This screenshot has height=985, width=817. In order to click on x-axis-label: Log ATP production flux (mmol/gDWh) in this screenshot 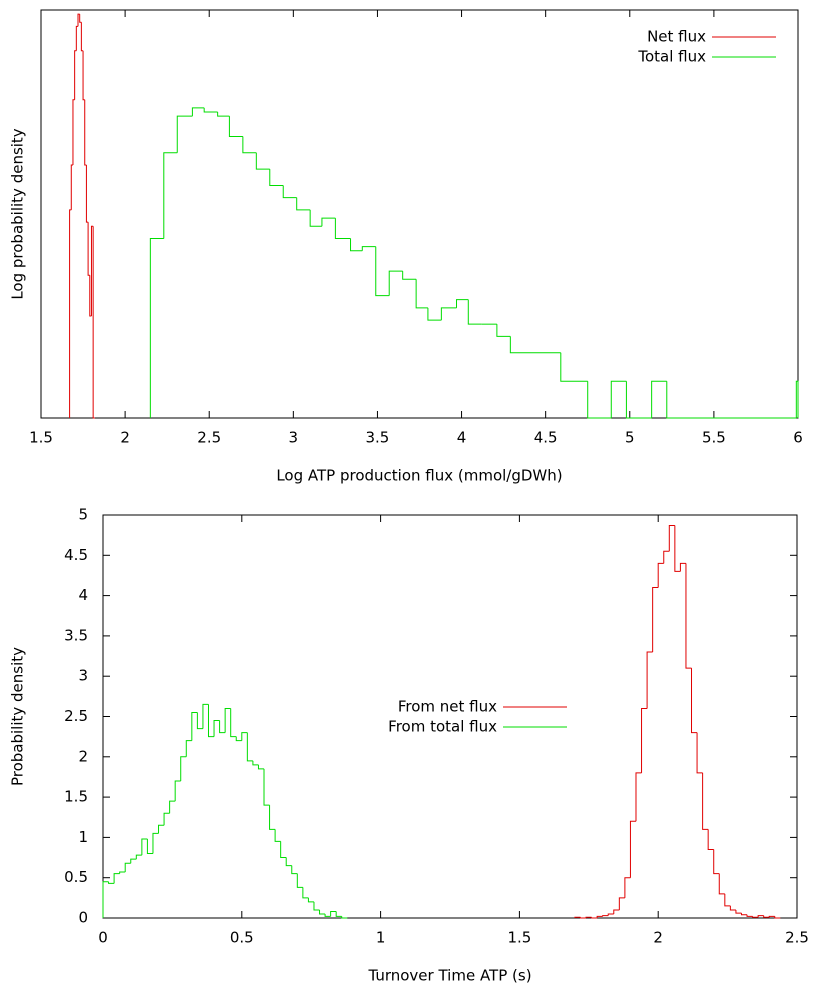, I will do `click(419, 476)`.